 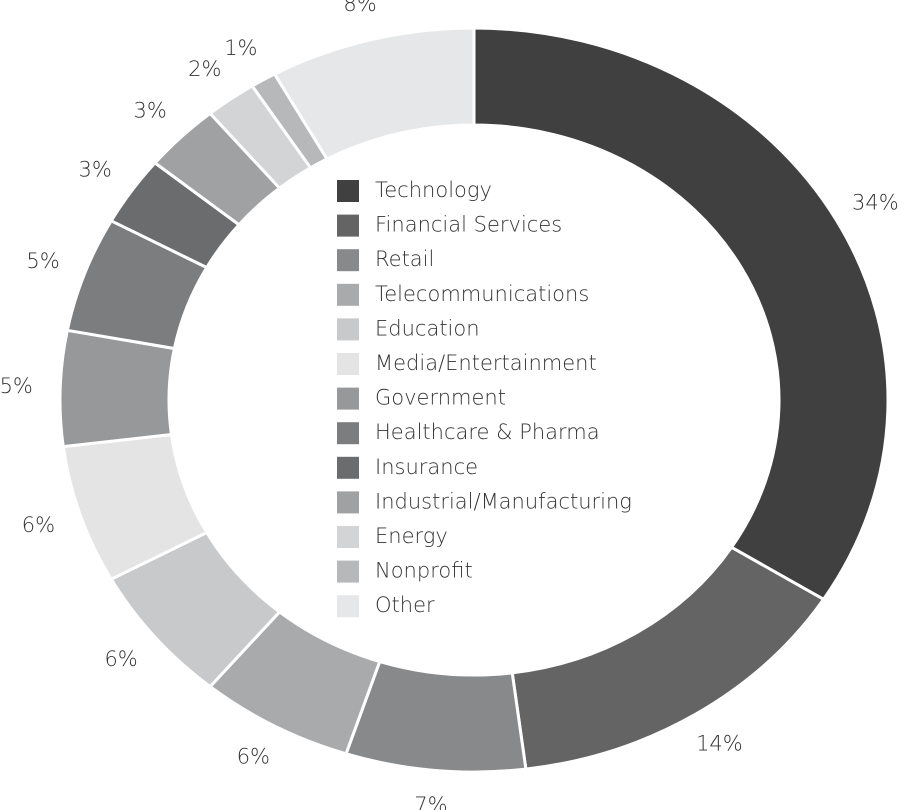 I want to click on value-label: 7%, so click(x=430, y=801).